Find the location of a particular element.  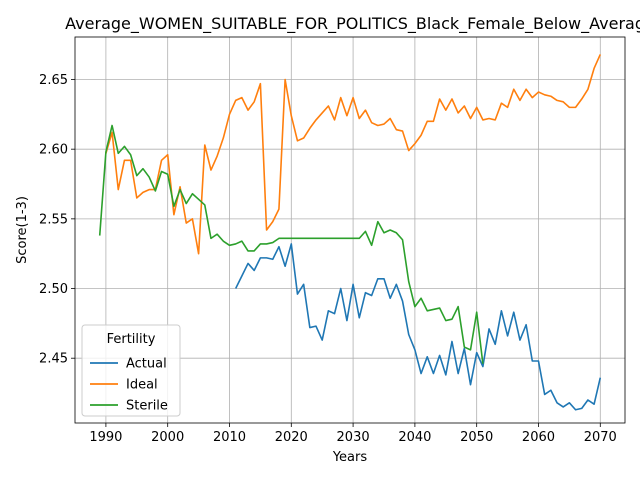

x-tick-label: 2030 is located at coordinates (353, 437).